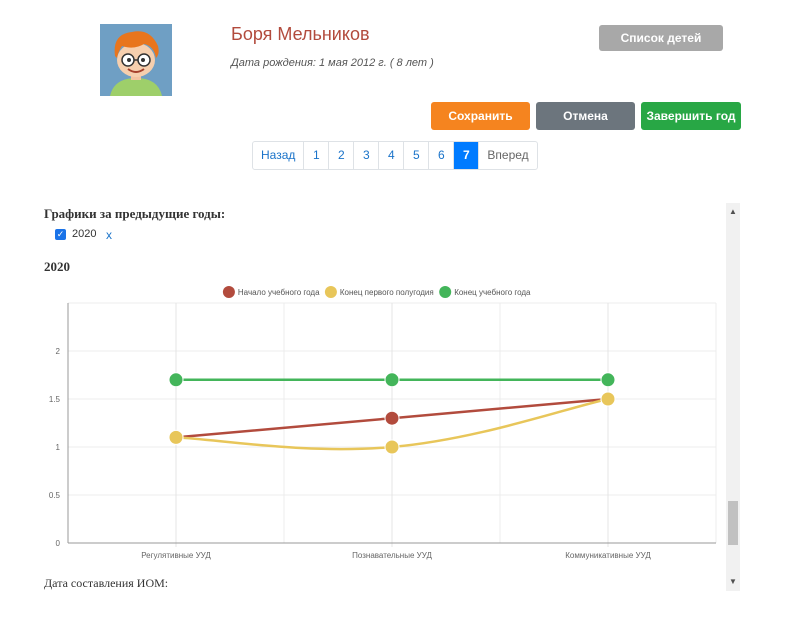  Describe the element at coordinates (392, 155) in the screenshot. I see `page-4: 4` at that location.